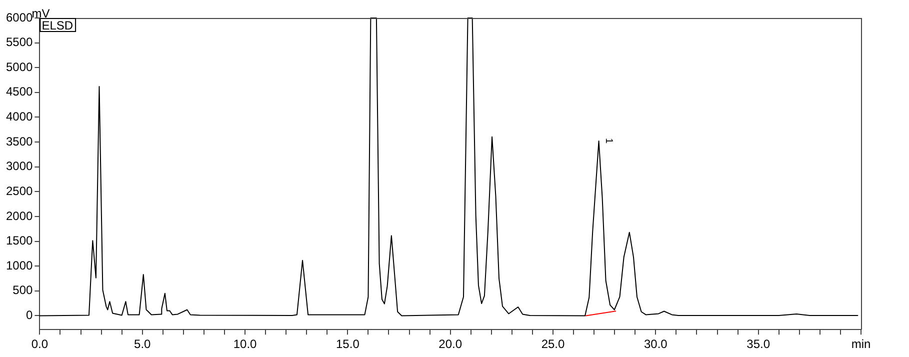 The width and height of the screenshot is (909, 357). What do you see at coordinates (450, 344) in the screenshot?
I see `x-tick-label: 20.0` at bounding box center [450, 344].